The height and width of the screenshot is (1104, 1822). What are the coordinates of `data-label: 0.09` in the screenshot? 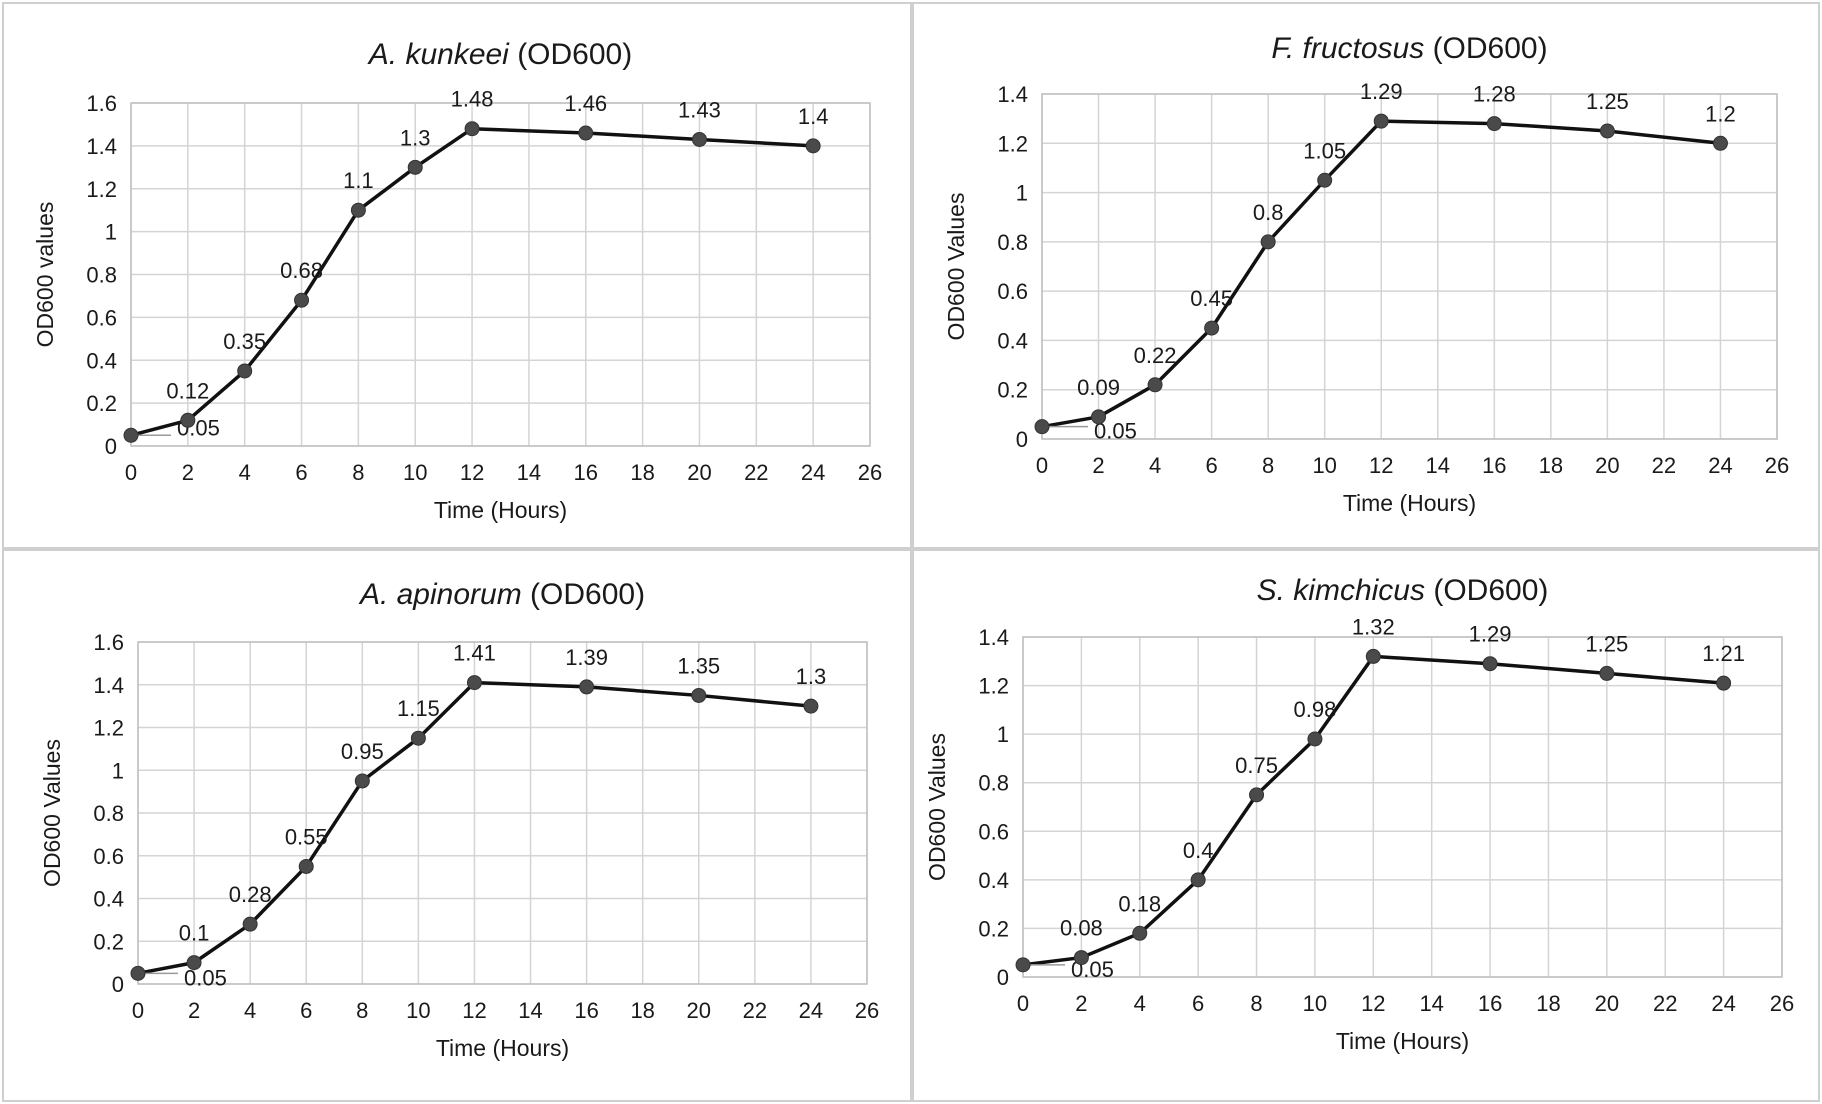 It's located at (1098, 387).